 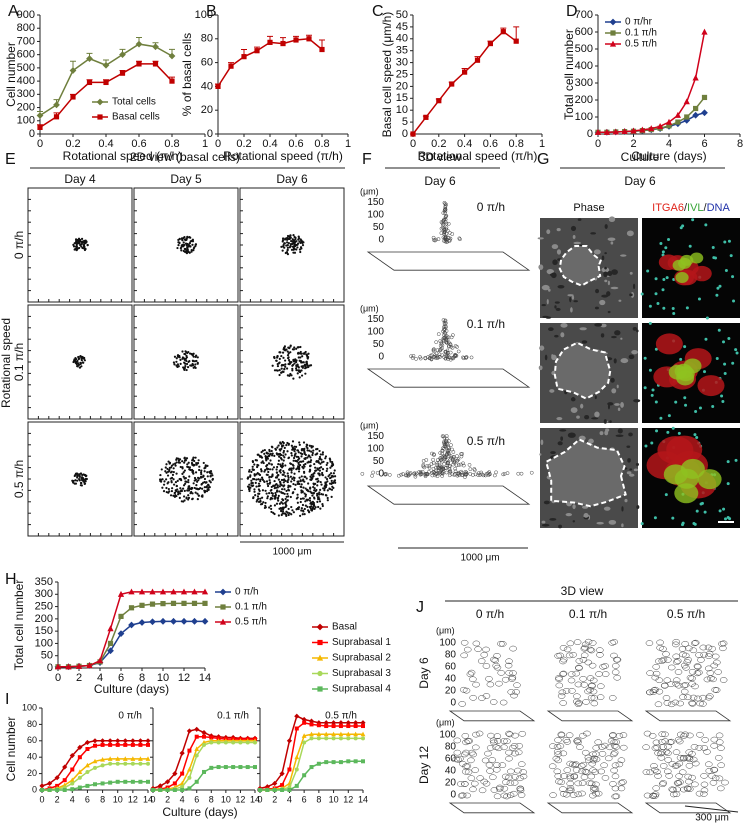 What do you see at coordinates (26, 68) in the screenshot?
I see `y-tick-label: 500` at bounding box center [26, 68].